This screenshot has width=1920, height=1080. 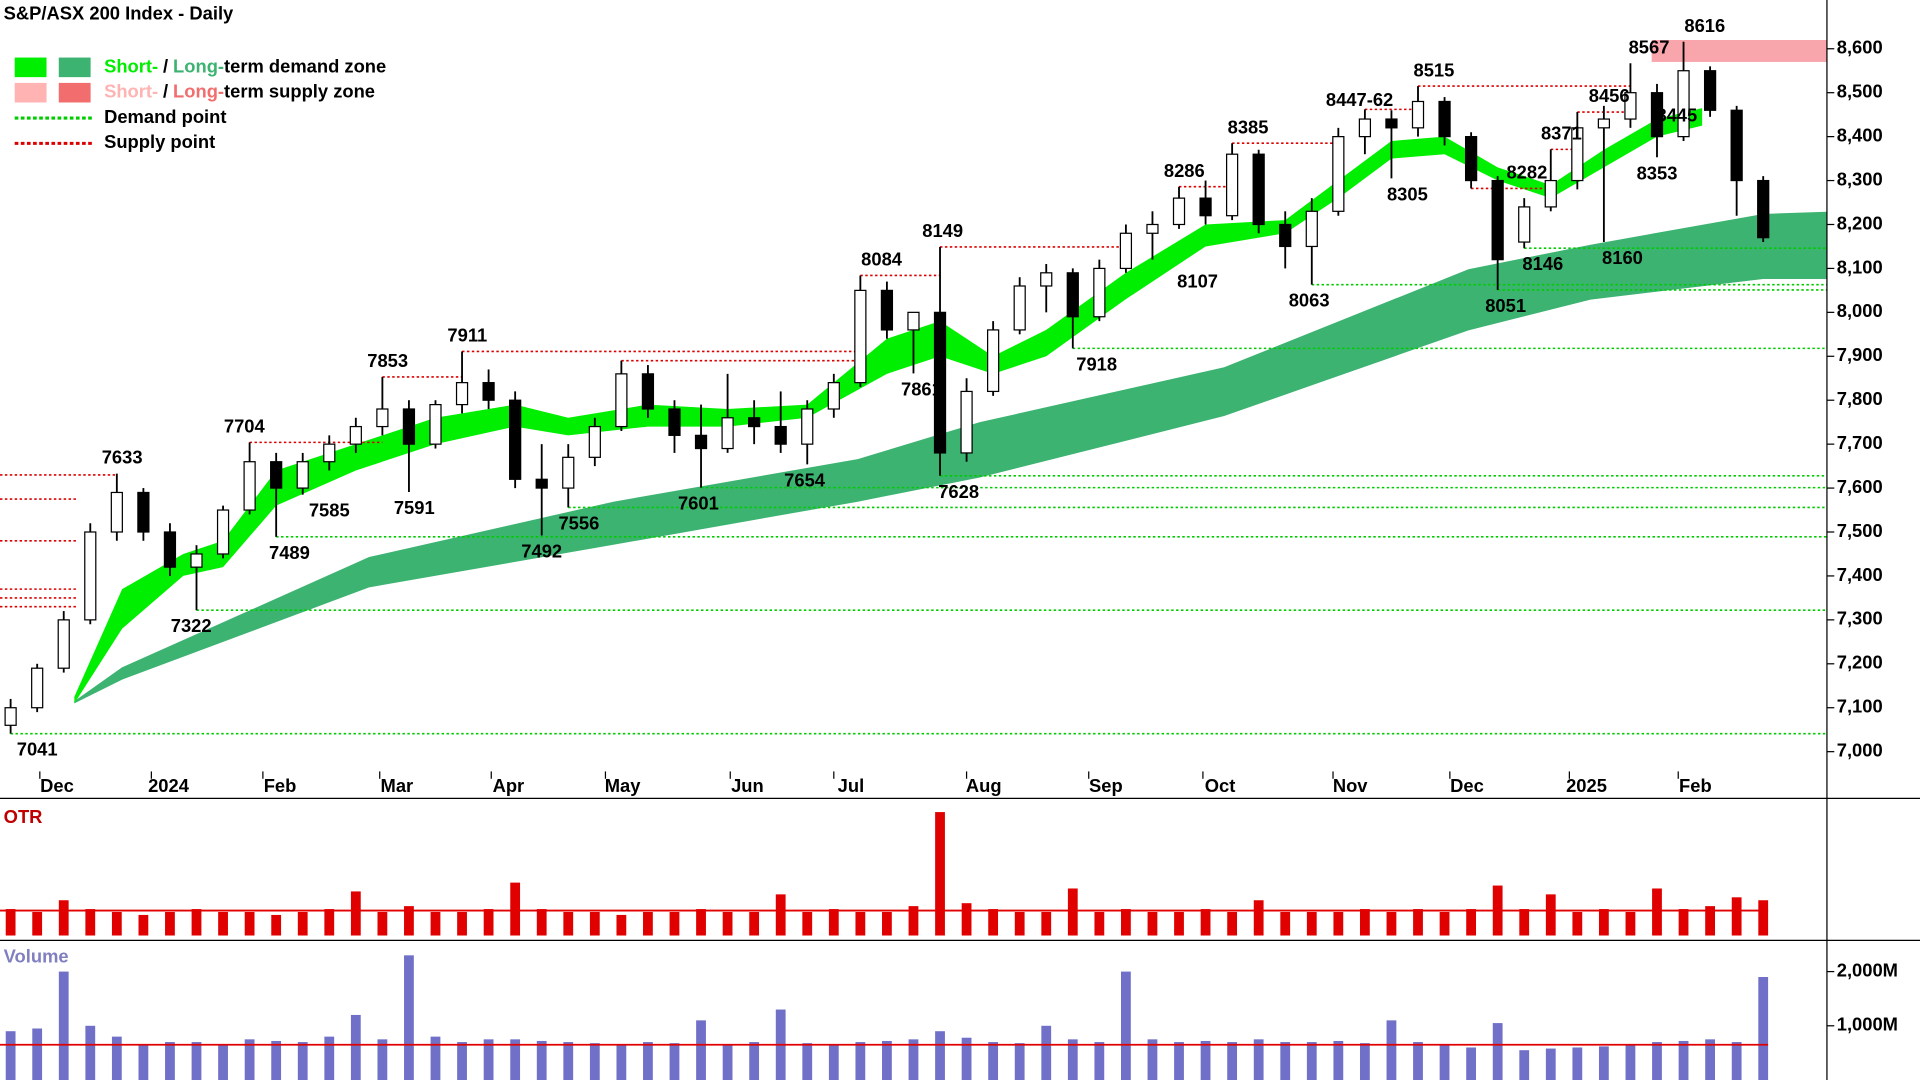 I want to click on annotation: 7041, so click(x=37, y=749).